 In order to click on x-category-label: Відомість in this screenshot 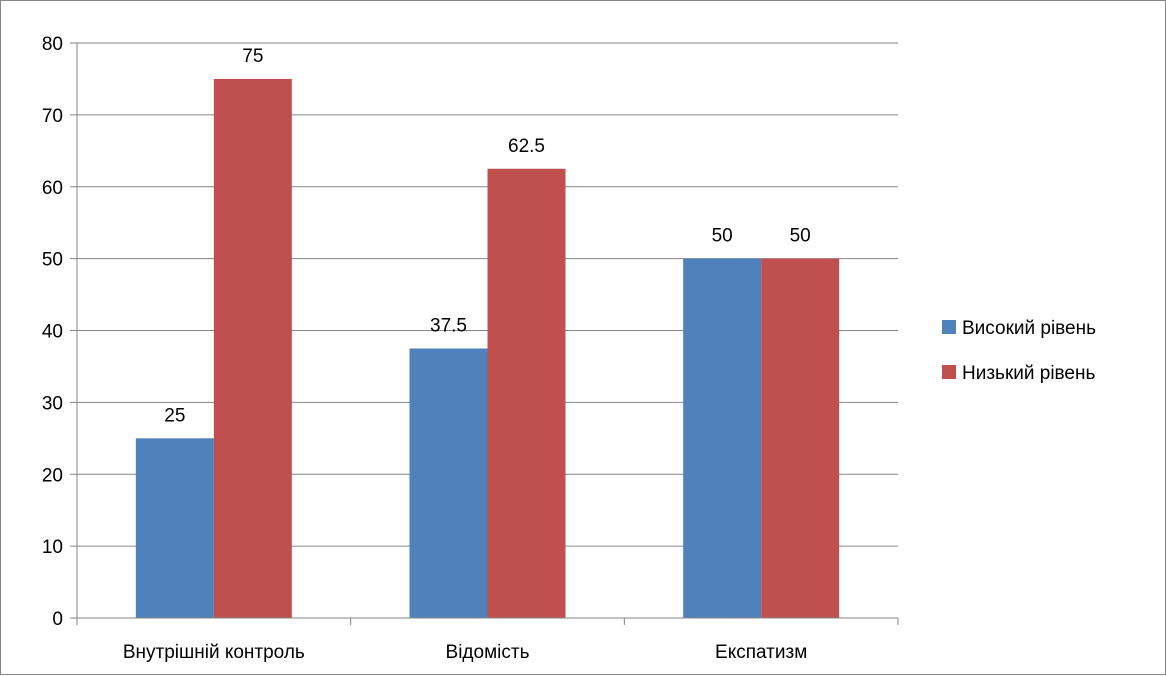, I will do `click(488, 652)`.